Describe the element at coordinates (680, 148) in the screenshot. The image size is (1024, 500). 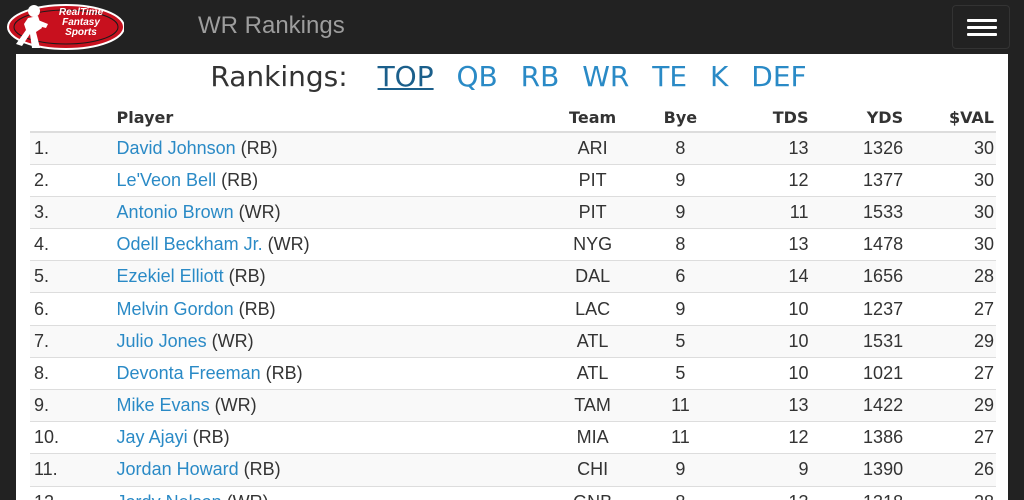
I see `cell-bye: 8` at that location.